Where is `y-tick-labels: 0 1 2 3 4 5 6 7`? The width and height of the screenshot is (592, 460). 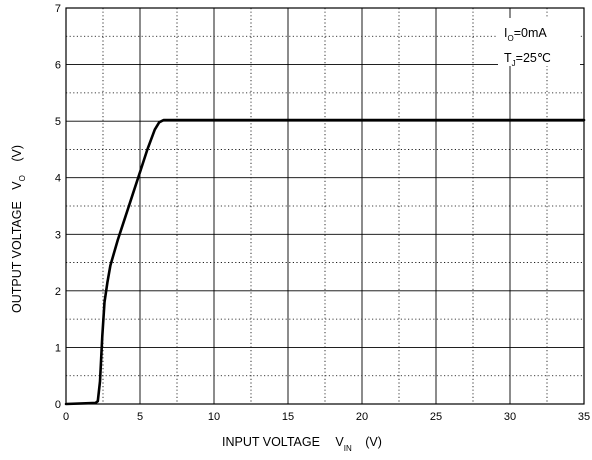 y-tick-labels: 0 1 2 3 4 5 6 7 is located at coordinates (58, 207).